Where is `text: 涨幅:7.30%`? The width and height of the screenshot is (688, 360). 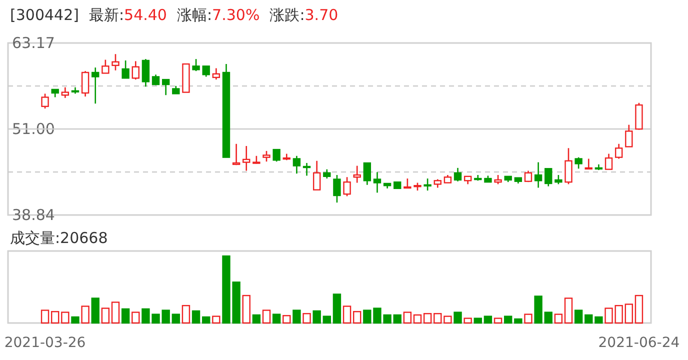
text: 涨幅:7.30% is located at coordinates (218, 15).